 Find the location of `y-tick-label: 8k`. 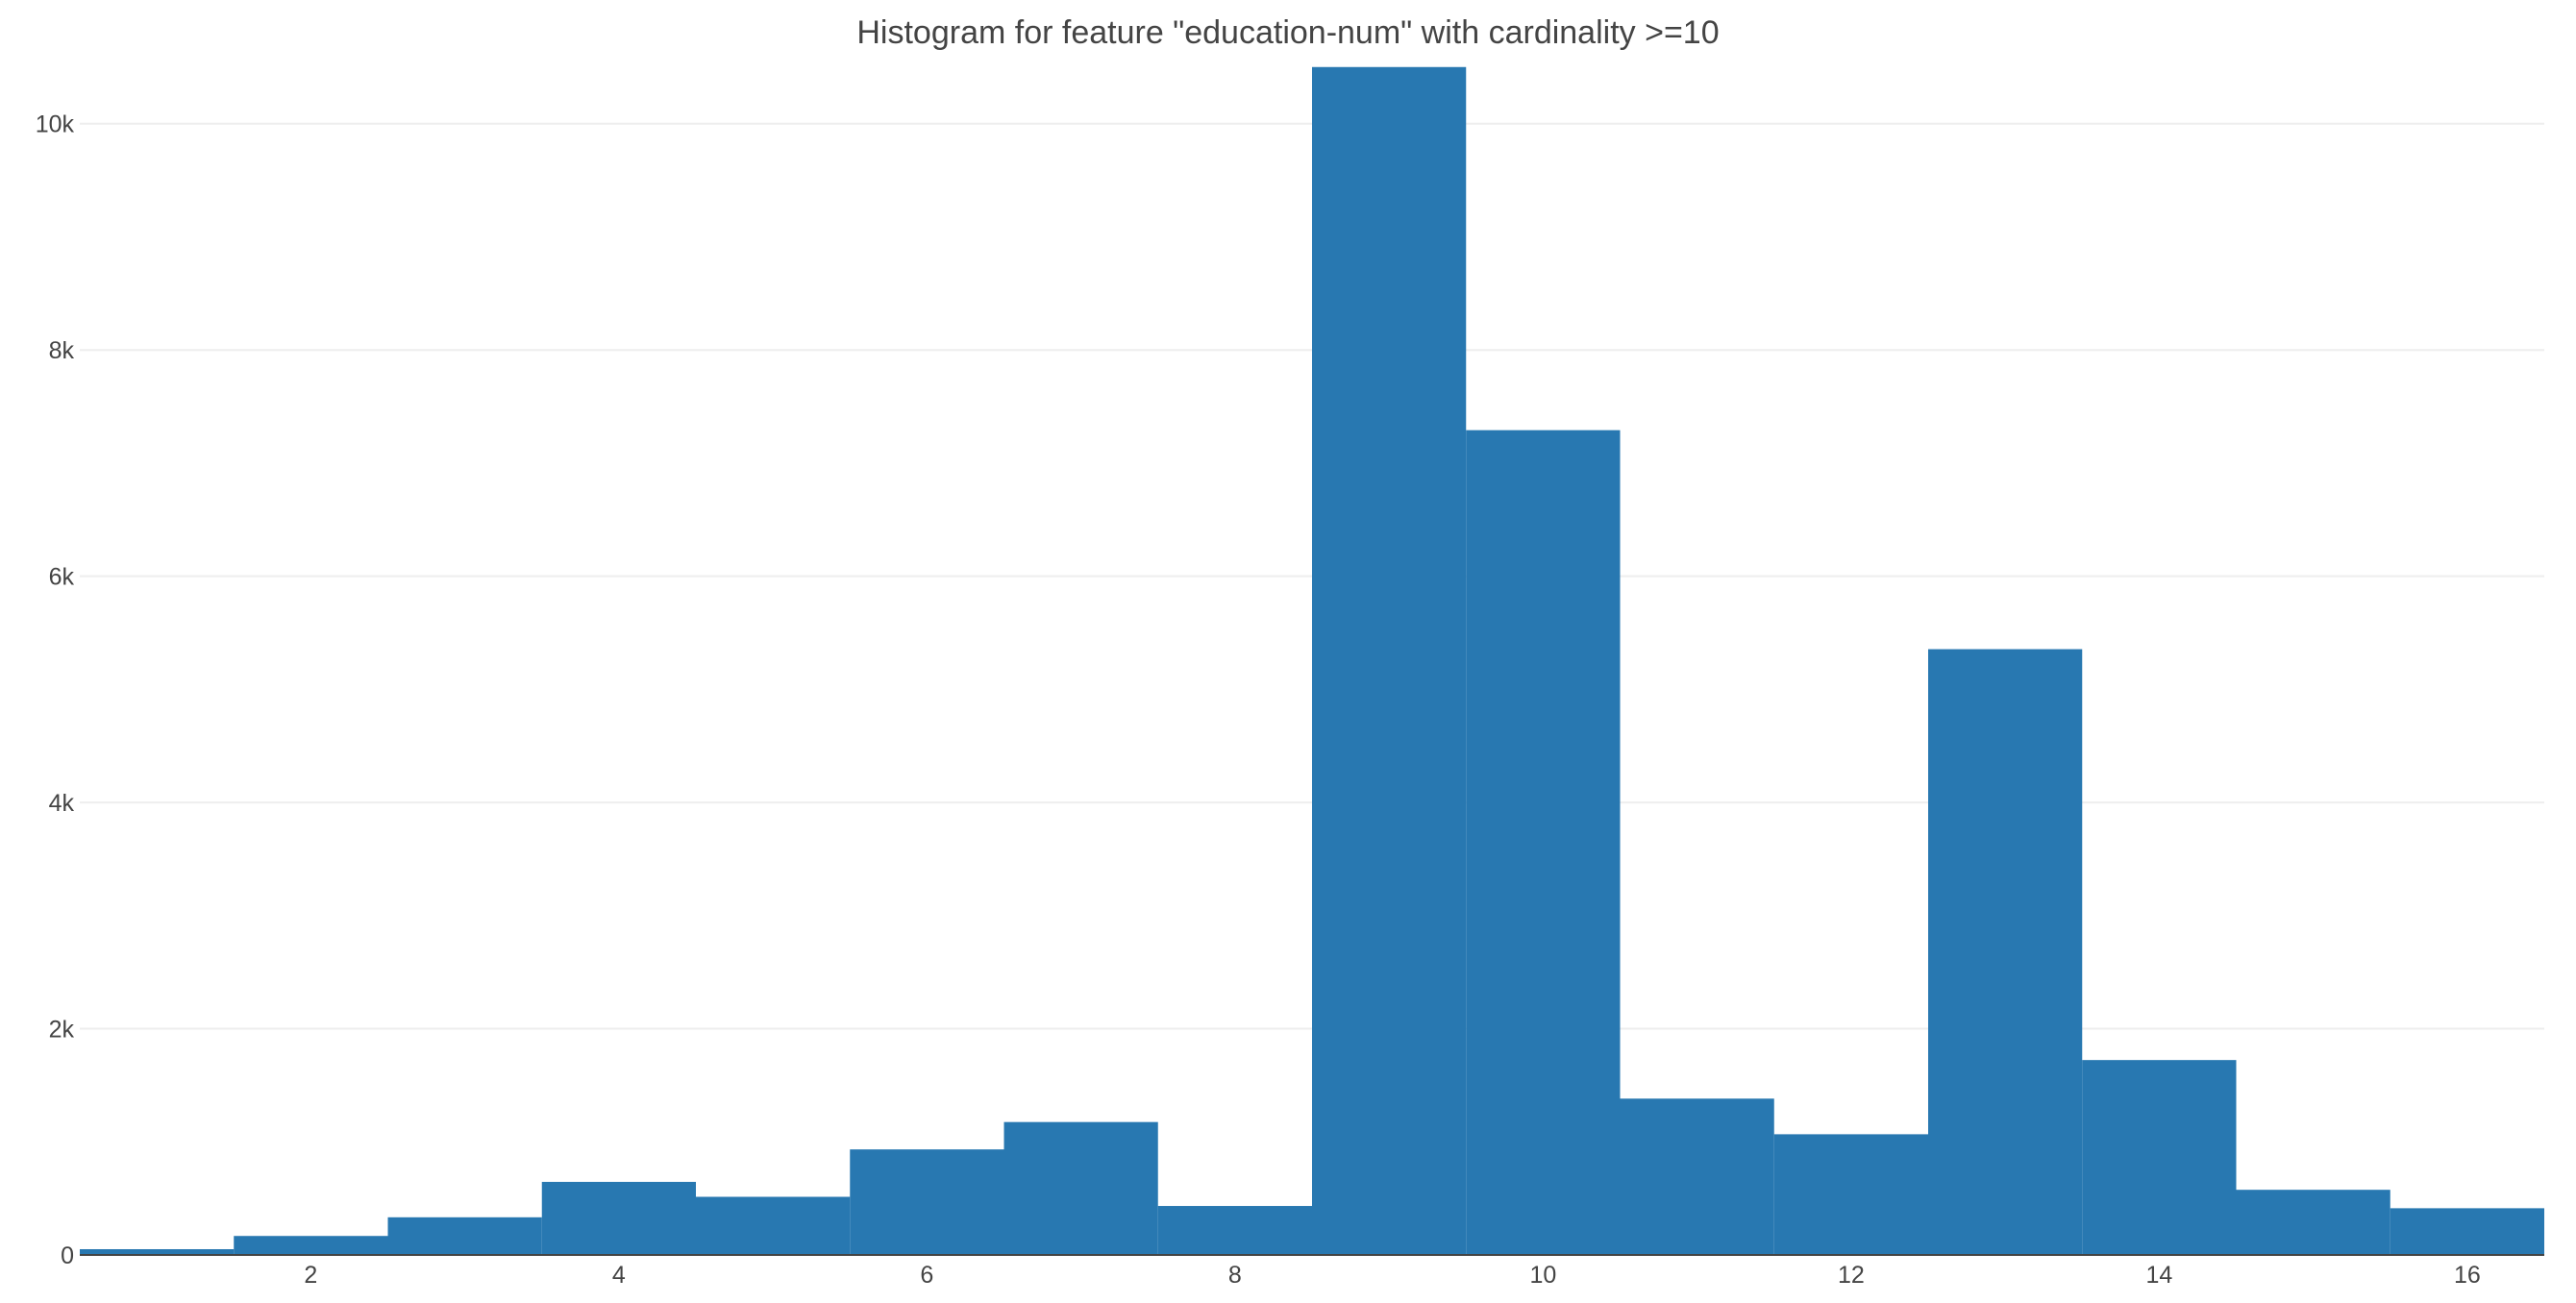

y-tick-label: 8k is located at coordinates (62, 351).